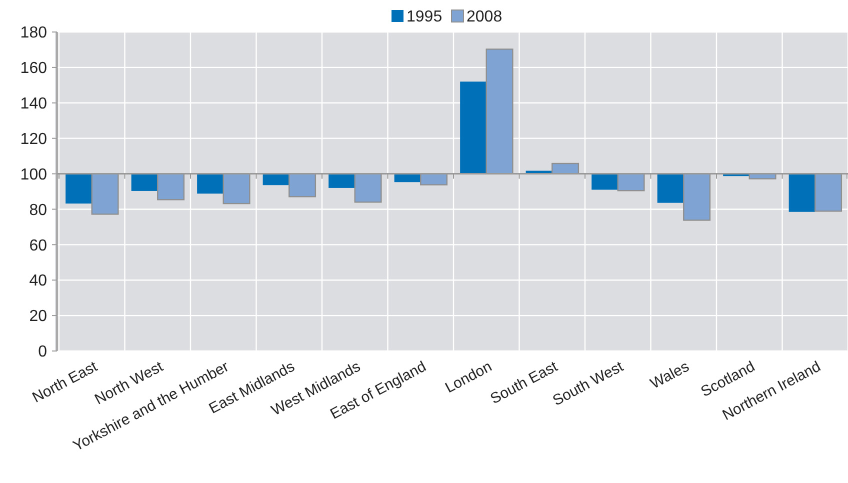 This screenshot has height=483, width=848. Describe the element at coordinates (484, 17) in the screenshot. I see `legend-label: 2008` at that location.